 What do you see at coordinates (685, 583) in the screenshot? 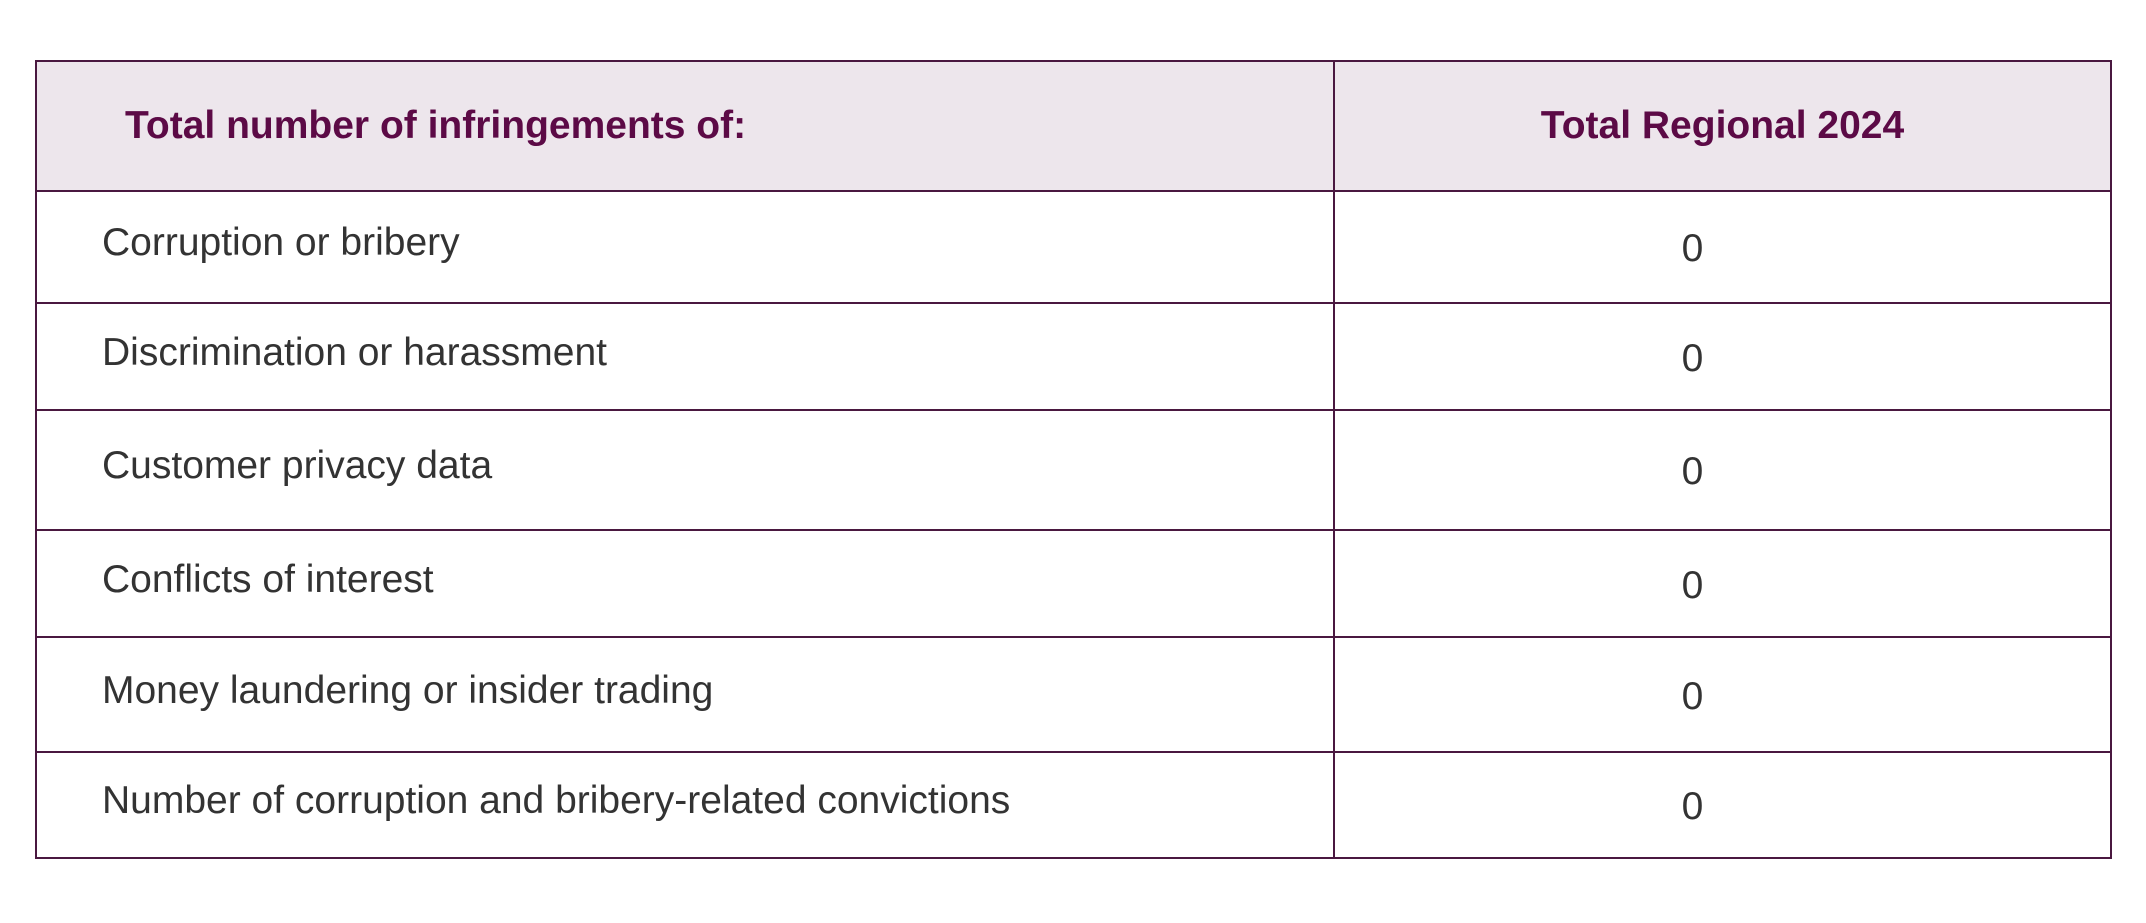
I see `row-label-cell: Conflicts of interest` at bounding box center [685, 583].